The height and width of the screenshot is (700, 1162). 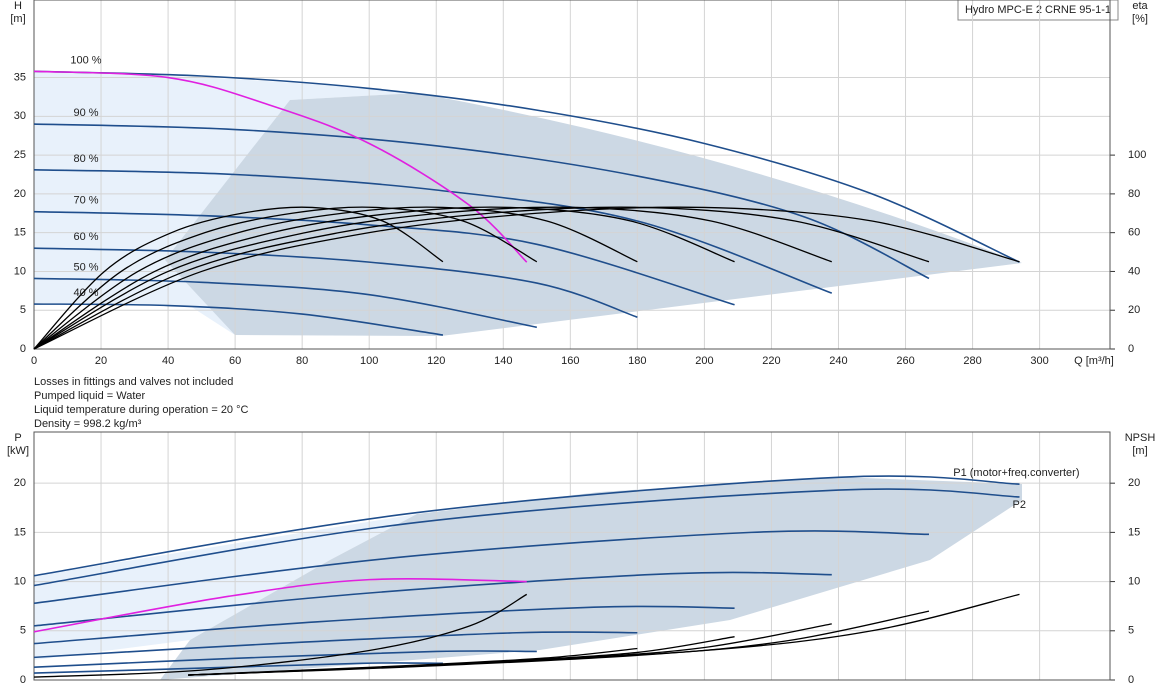 What do you see at coordinates (1131, 631) in the screenshot?
I see `y2-tick-label: 5` at bounding box center [1131, 631].